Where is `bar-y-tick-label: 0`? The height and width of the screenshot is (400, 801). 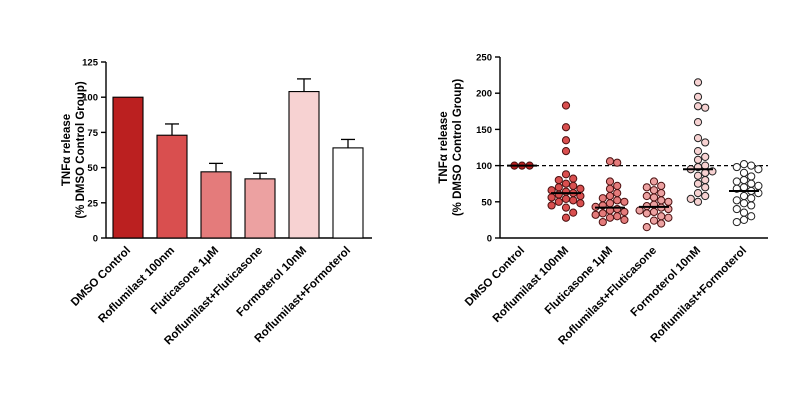 bar-y-tick-label: 0 is located at coordinates (95, 239).